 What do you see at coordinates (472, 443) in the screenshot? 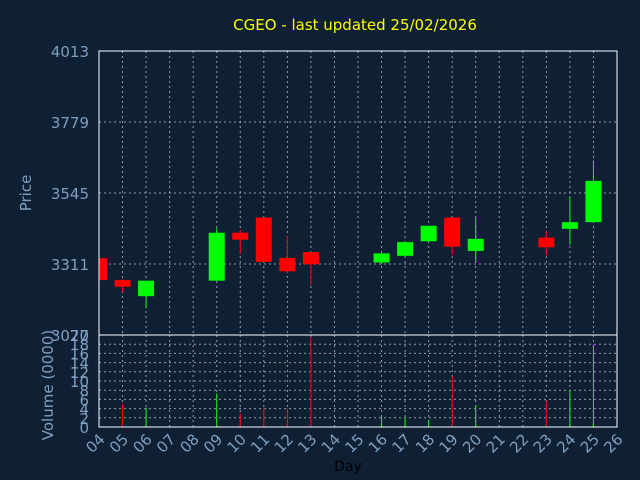
I see `x-tick-label: 20` at bounding box center [472, 443].